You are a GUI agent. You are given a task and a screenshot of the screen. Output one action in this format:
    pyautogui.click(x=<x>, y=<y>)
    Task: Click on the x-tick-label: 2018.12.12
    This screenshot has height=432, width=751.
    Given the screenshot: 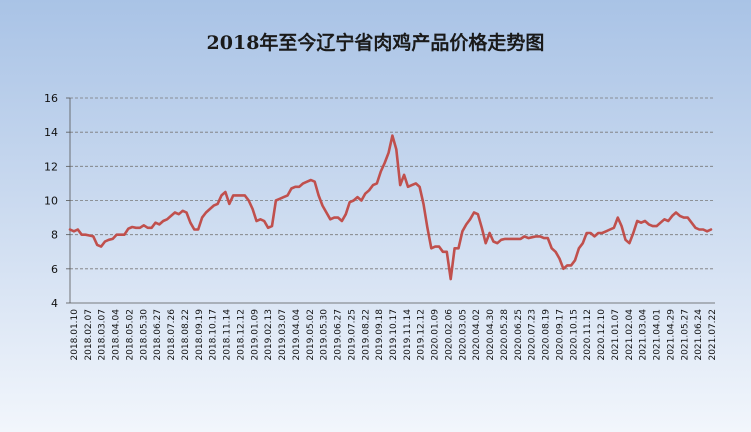 What is the action you would take?
    pyautogui.click(x=241, y=335)
    